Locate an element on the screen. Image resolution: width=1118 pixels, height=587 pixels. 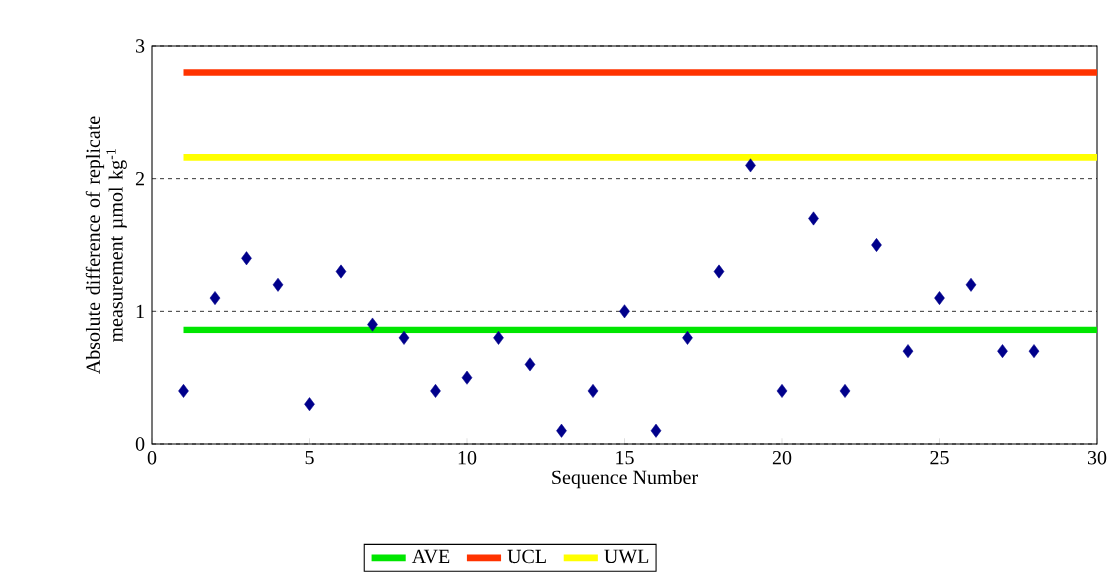
x-tick-label: 25 is located at coordinates (939, 457).